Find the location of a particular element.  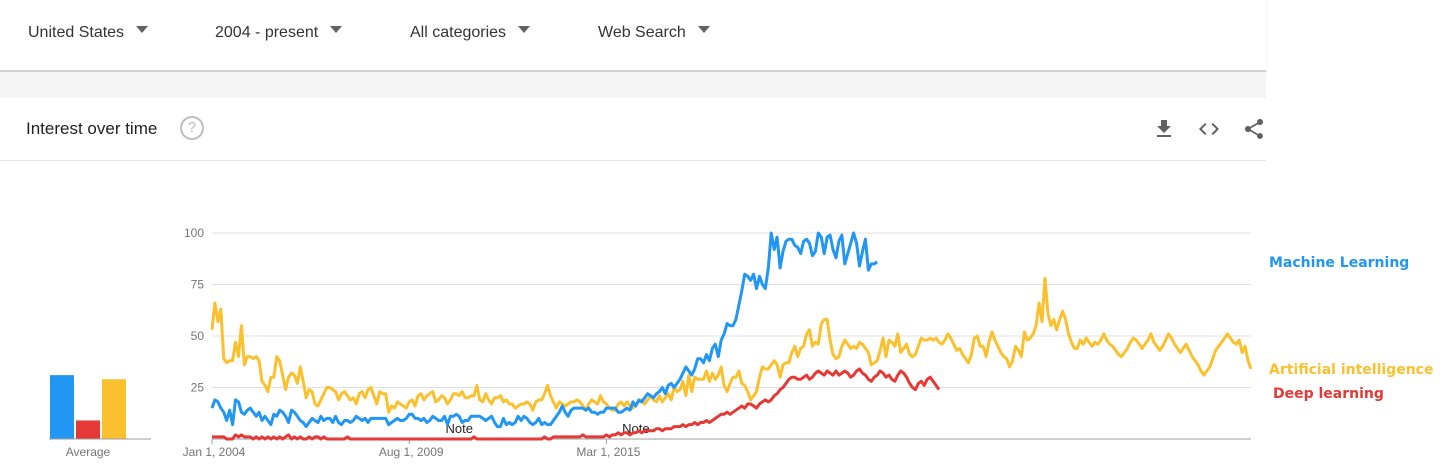

download-icon is located at coordinates (1164, 129).